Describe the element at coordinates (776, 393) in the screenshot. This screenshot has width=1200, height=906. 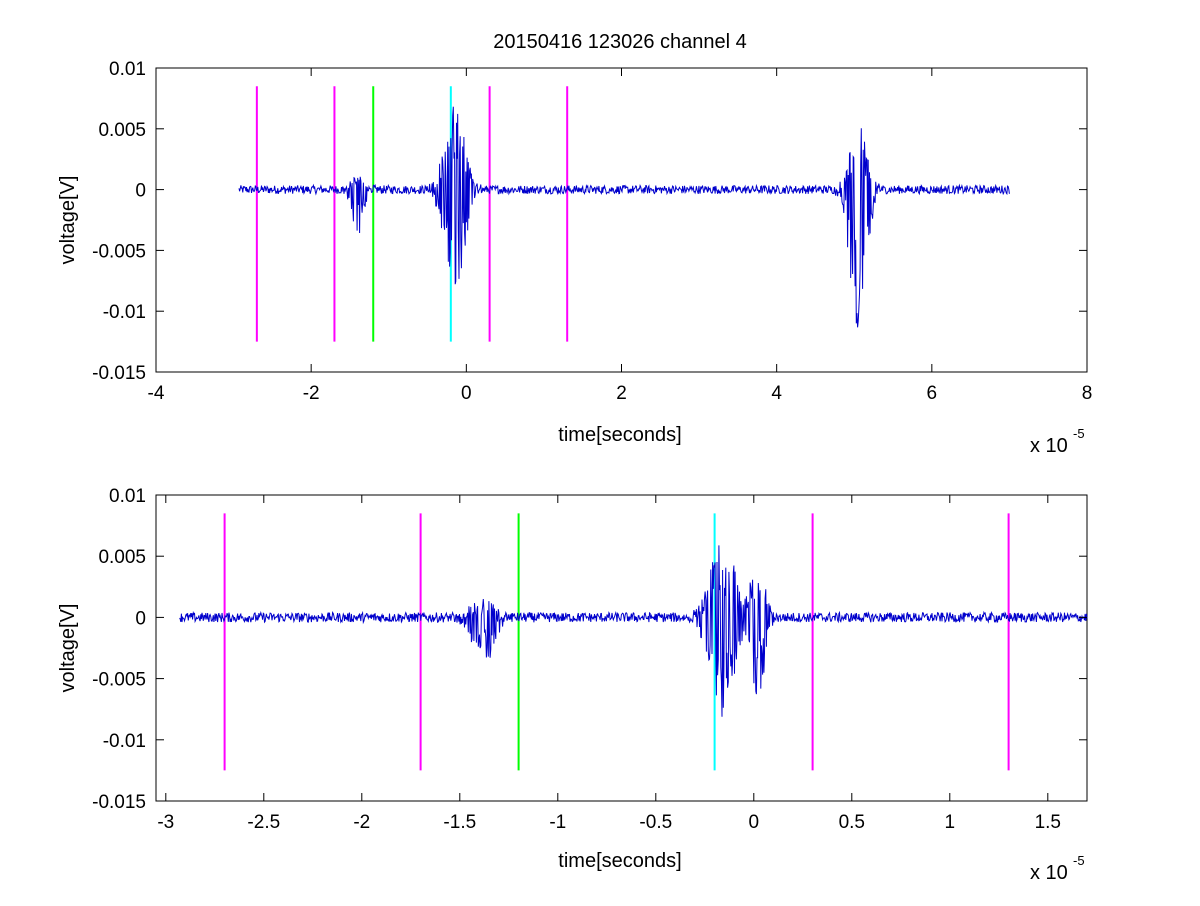
I see `x-tick-label: 4` at that location.